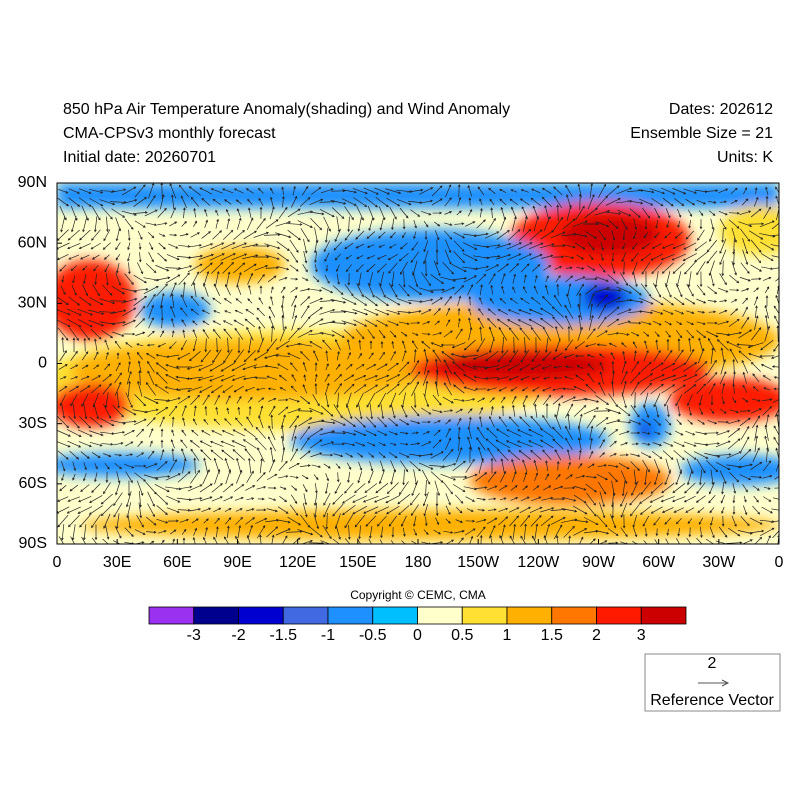 The width and height of the screenshot is (800, 805). I want to click on colorbar-box, so click(350, 615).